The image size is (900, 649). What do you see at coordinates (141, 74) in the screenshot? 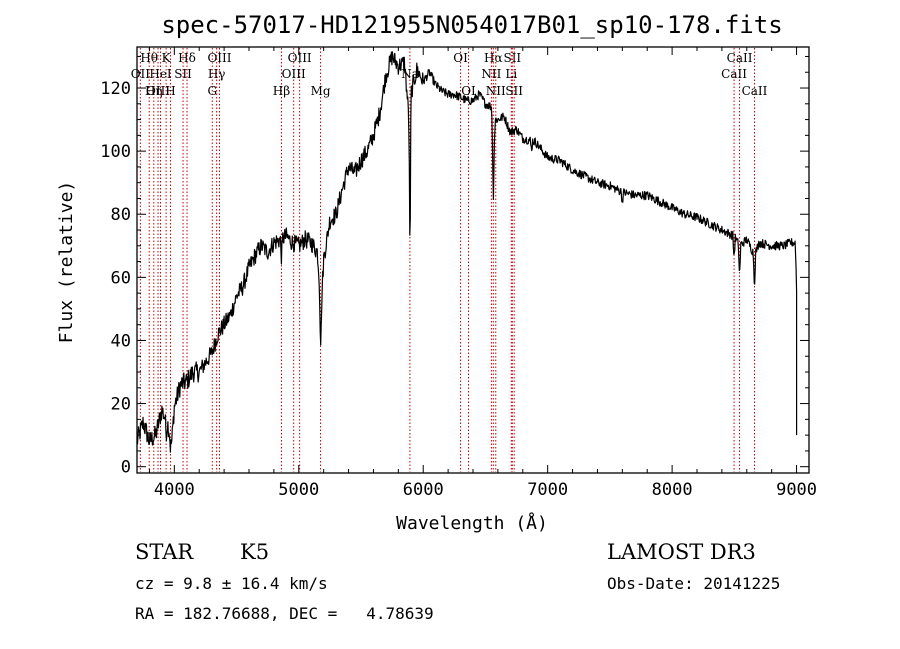
I see `spectral-line-label: OII` at bounding box center [141, 74].